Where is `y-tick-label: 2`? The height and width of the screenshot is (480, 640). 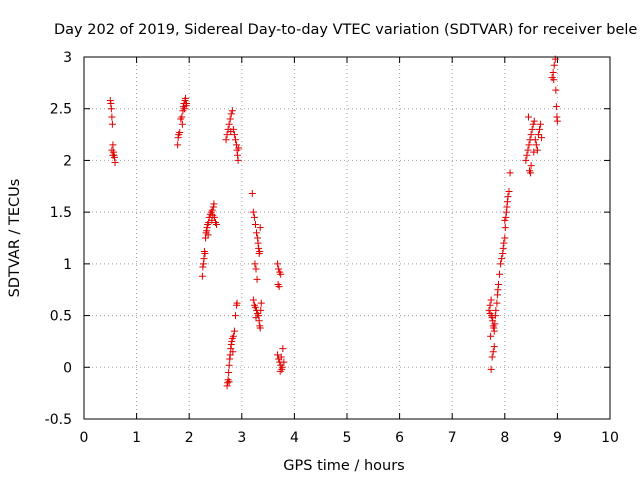
y-tick-label: 2 is located at coordinates (67, 161).